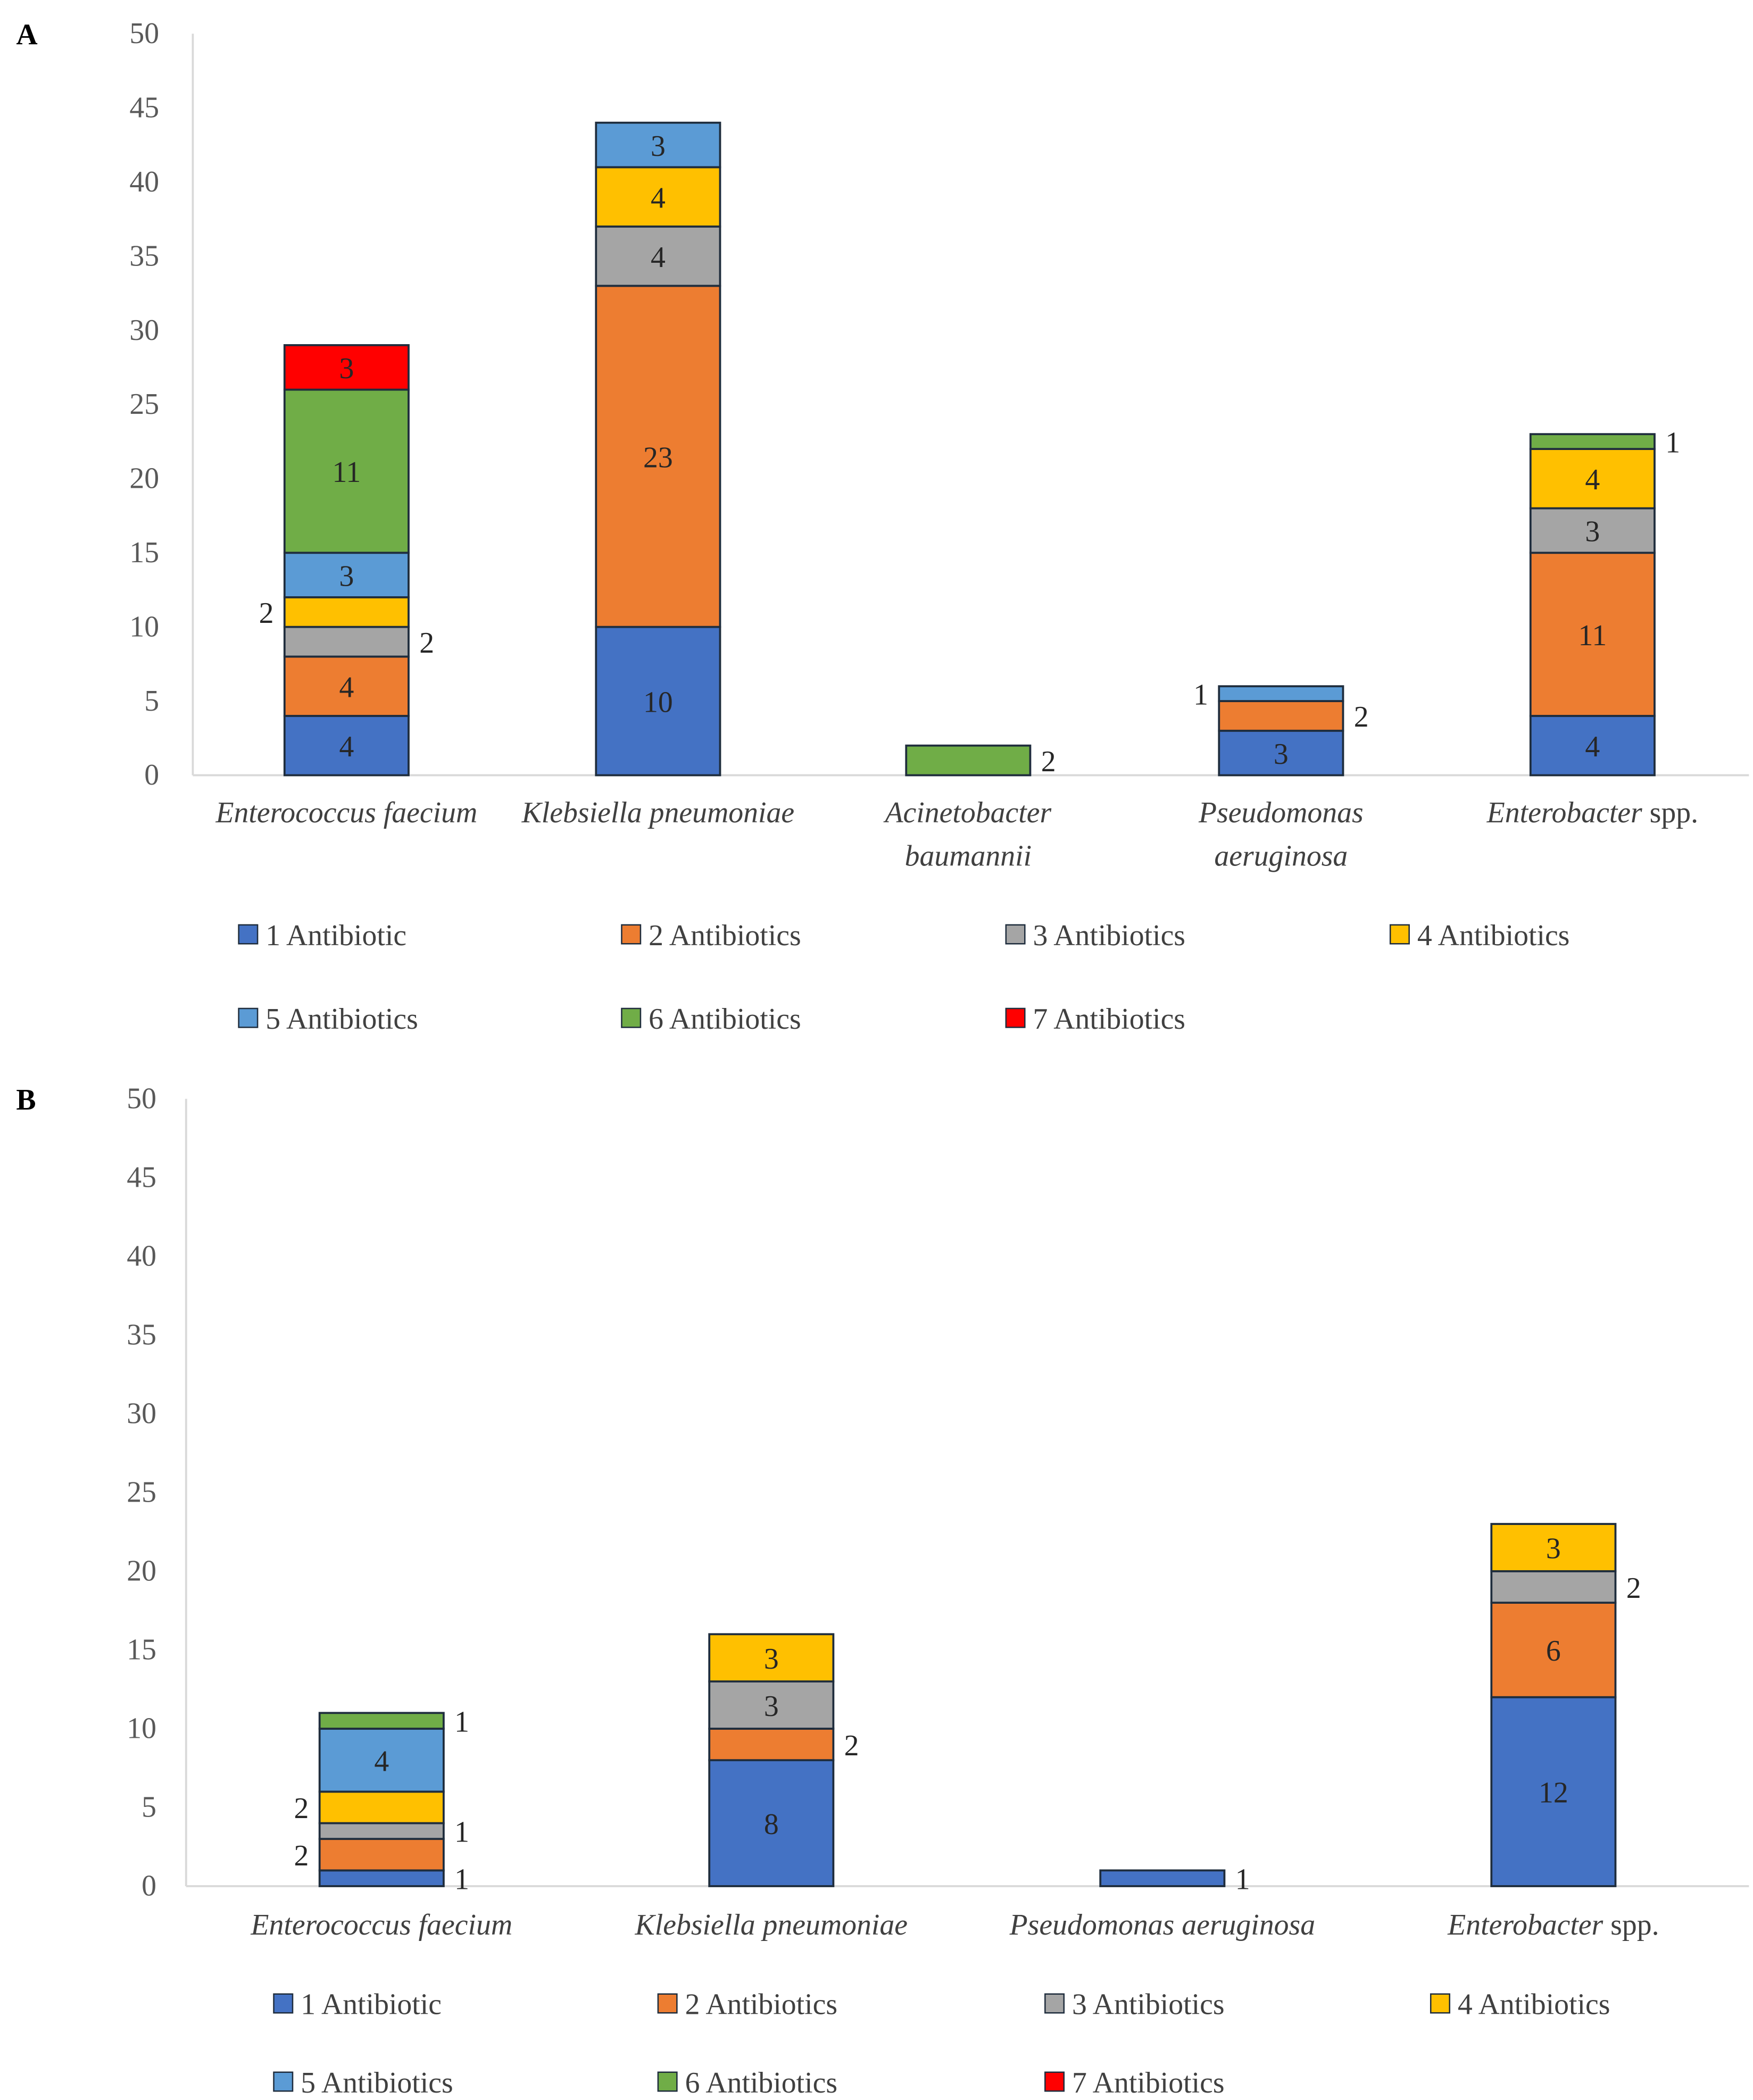 The width and height of the screenshot is (1753, 2100). What do you see at coordinates (141, 1492) in the screenshot?
I see `y-tick-label: 25` at bounding box center [141, 1492].